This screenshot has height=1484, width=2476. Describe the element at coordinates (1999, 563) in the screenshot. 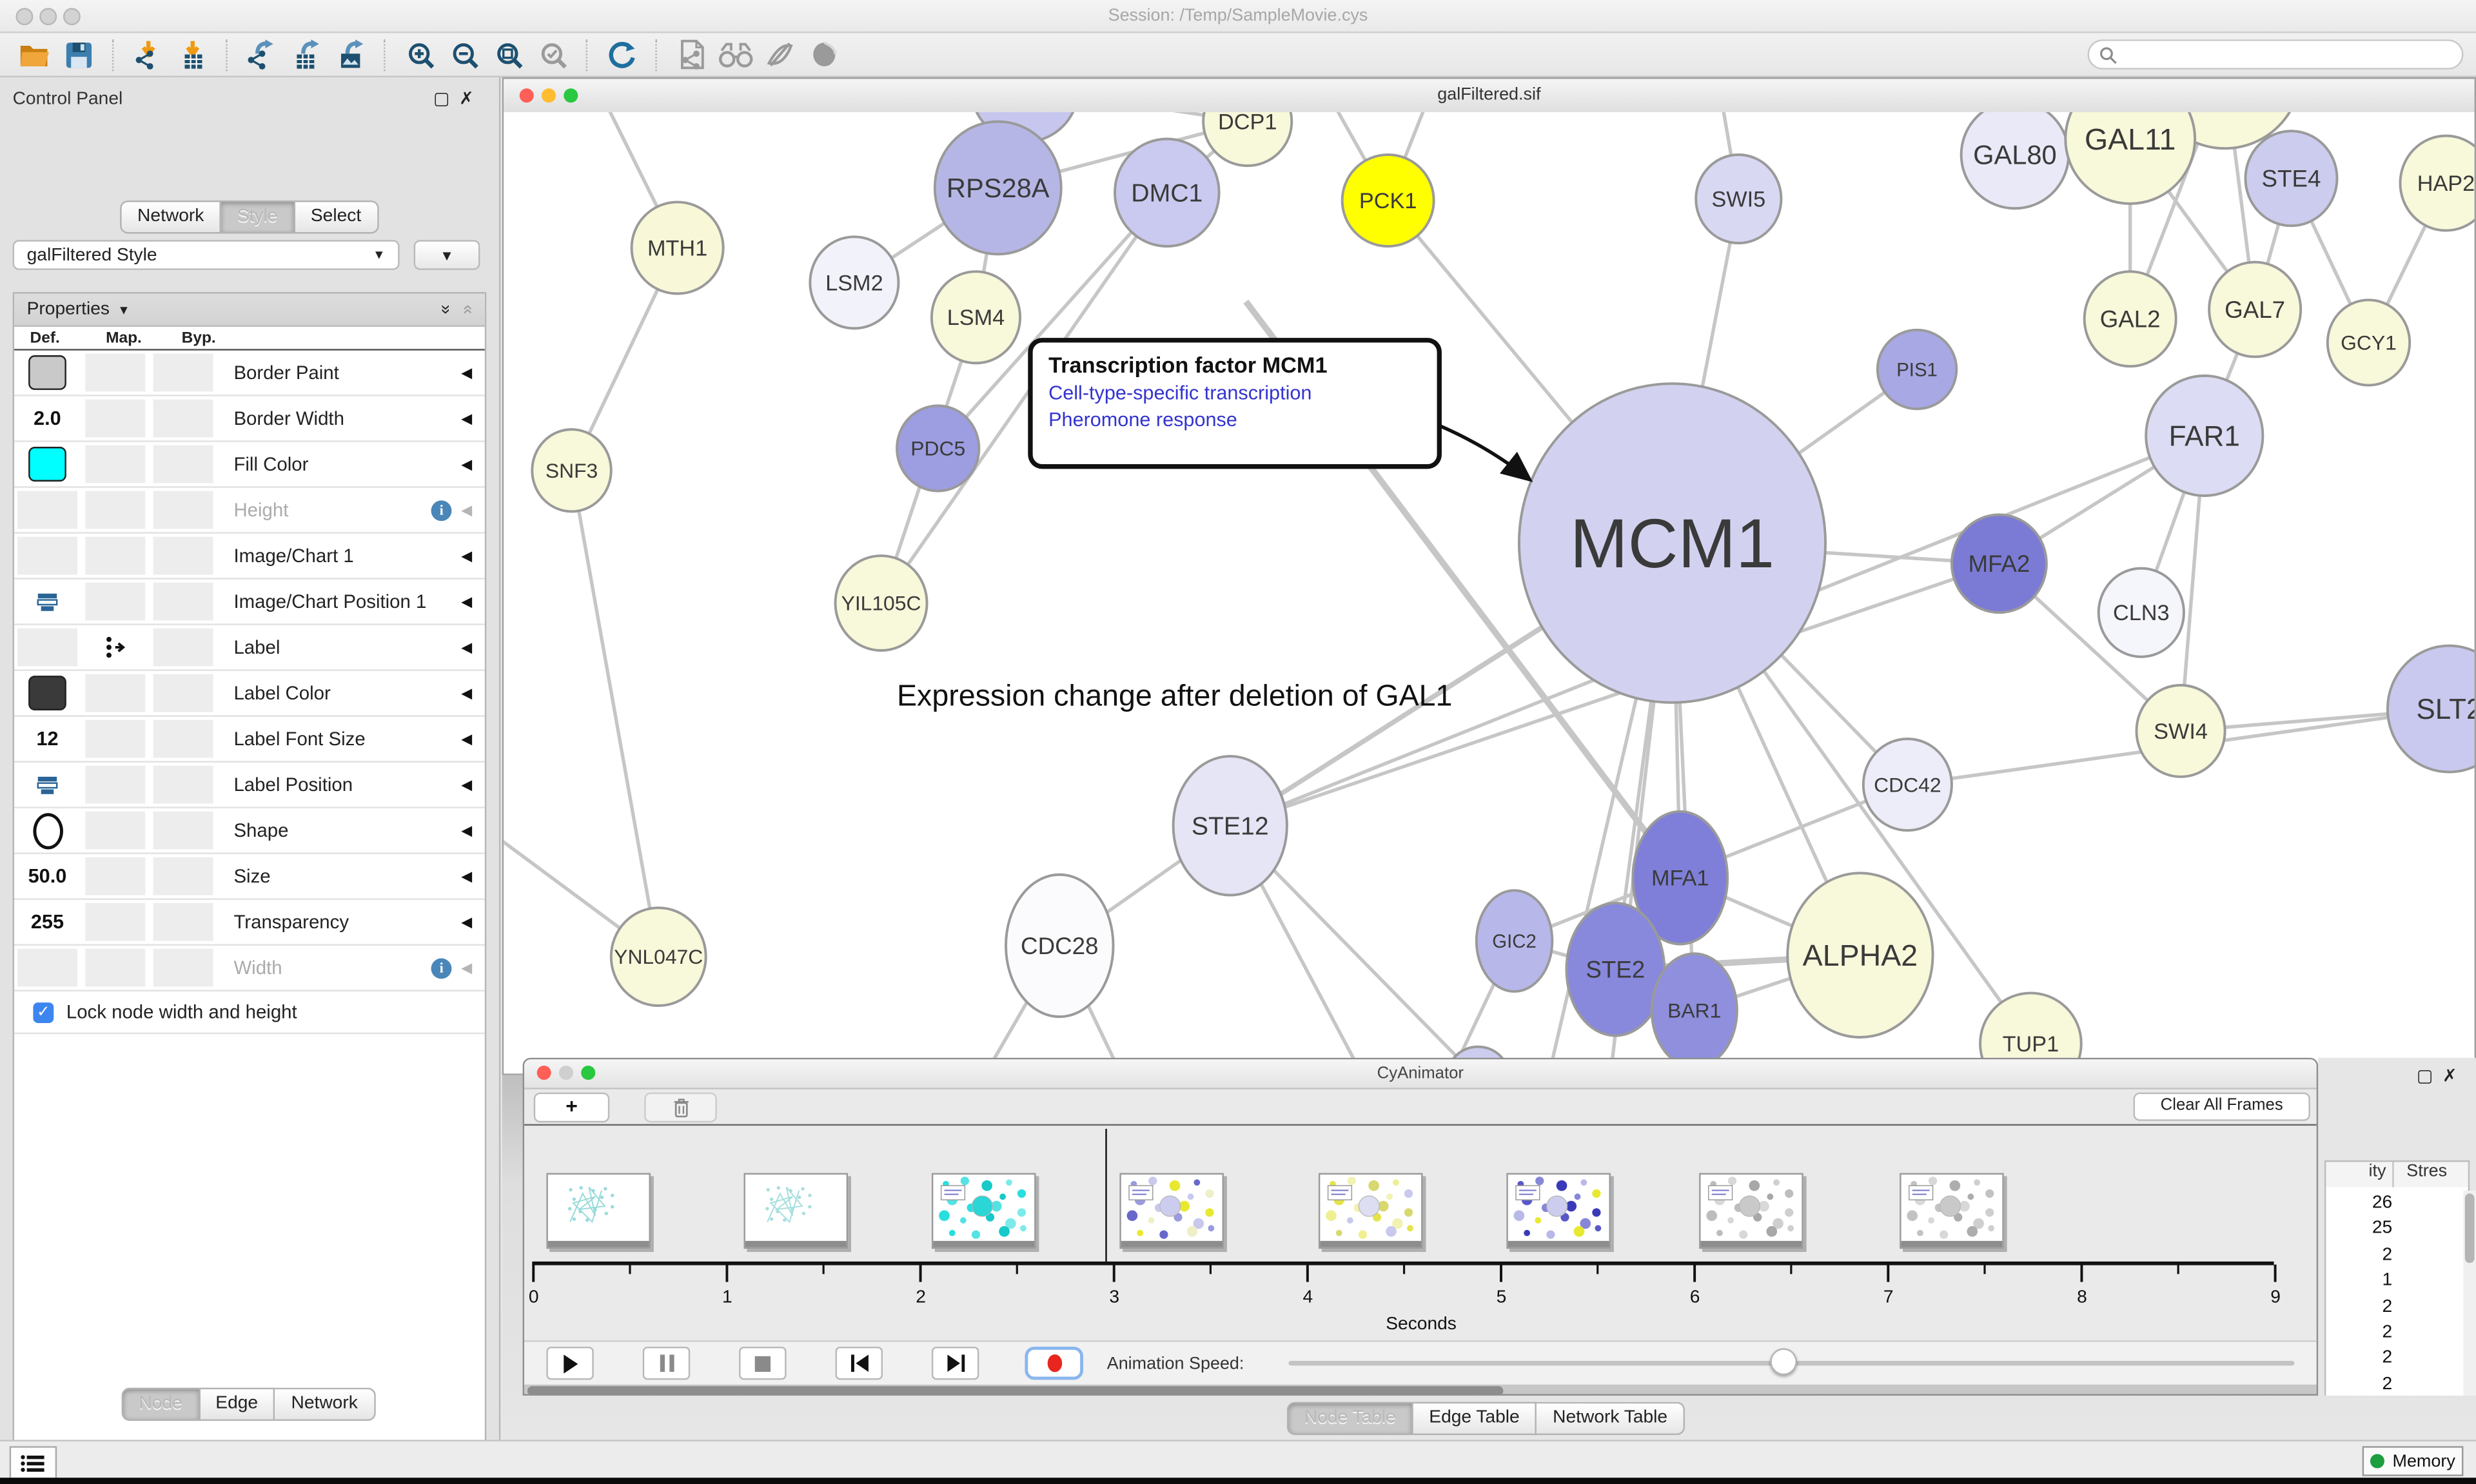

I see `node-mfa2: MFA2` at that location.